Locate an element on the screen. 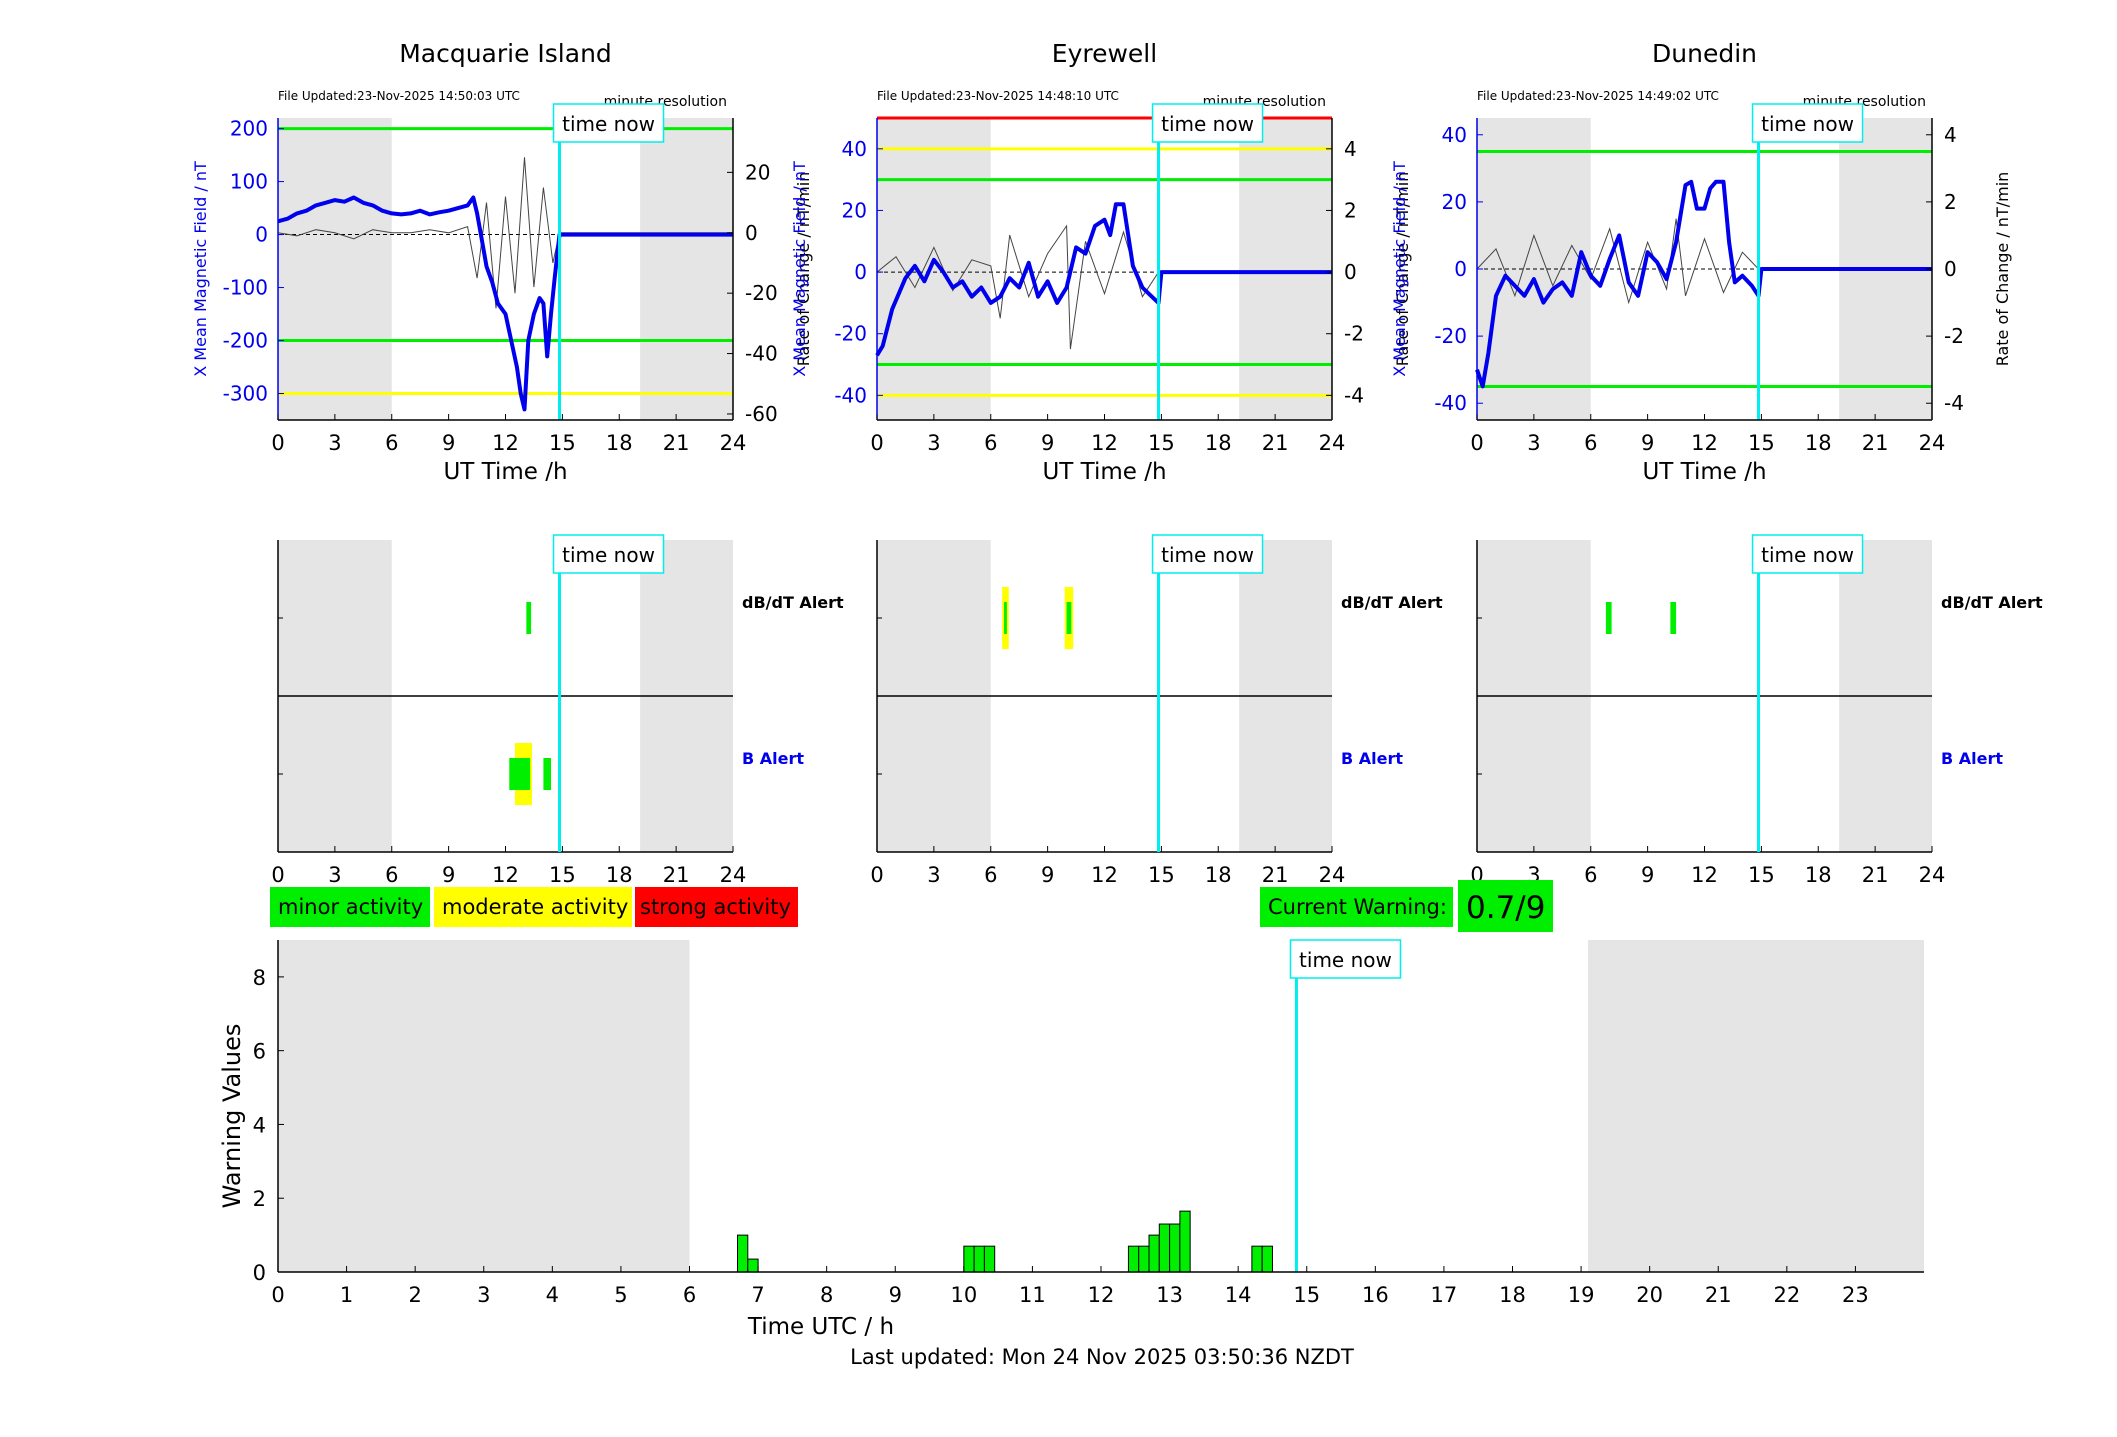 This screenshot has width=2117, height=1437. station-title: Eyrewell is located at coordinates (1104, 53).